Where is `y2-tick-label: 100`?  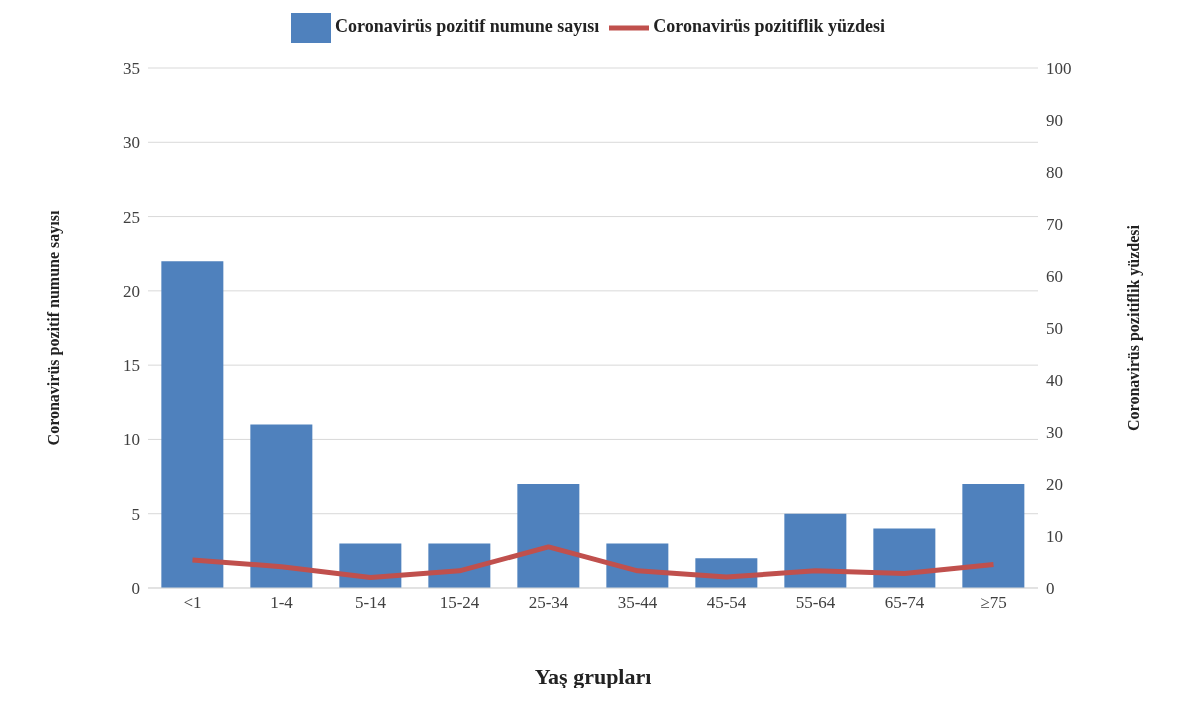
y2-tick-label: 100 is located at coordinates (1059, 69).